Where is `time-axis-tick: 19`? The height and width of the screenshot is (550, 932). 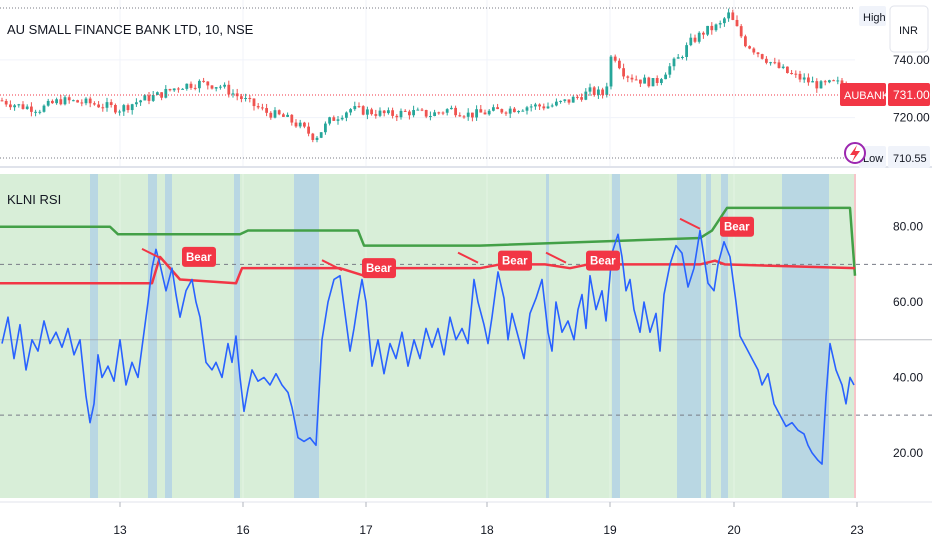
time-axis-tick: 19 is located at coordinates (610, 530).